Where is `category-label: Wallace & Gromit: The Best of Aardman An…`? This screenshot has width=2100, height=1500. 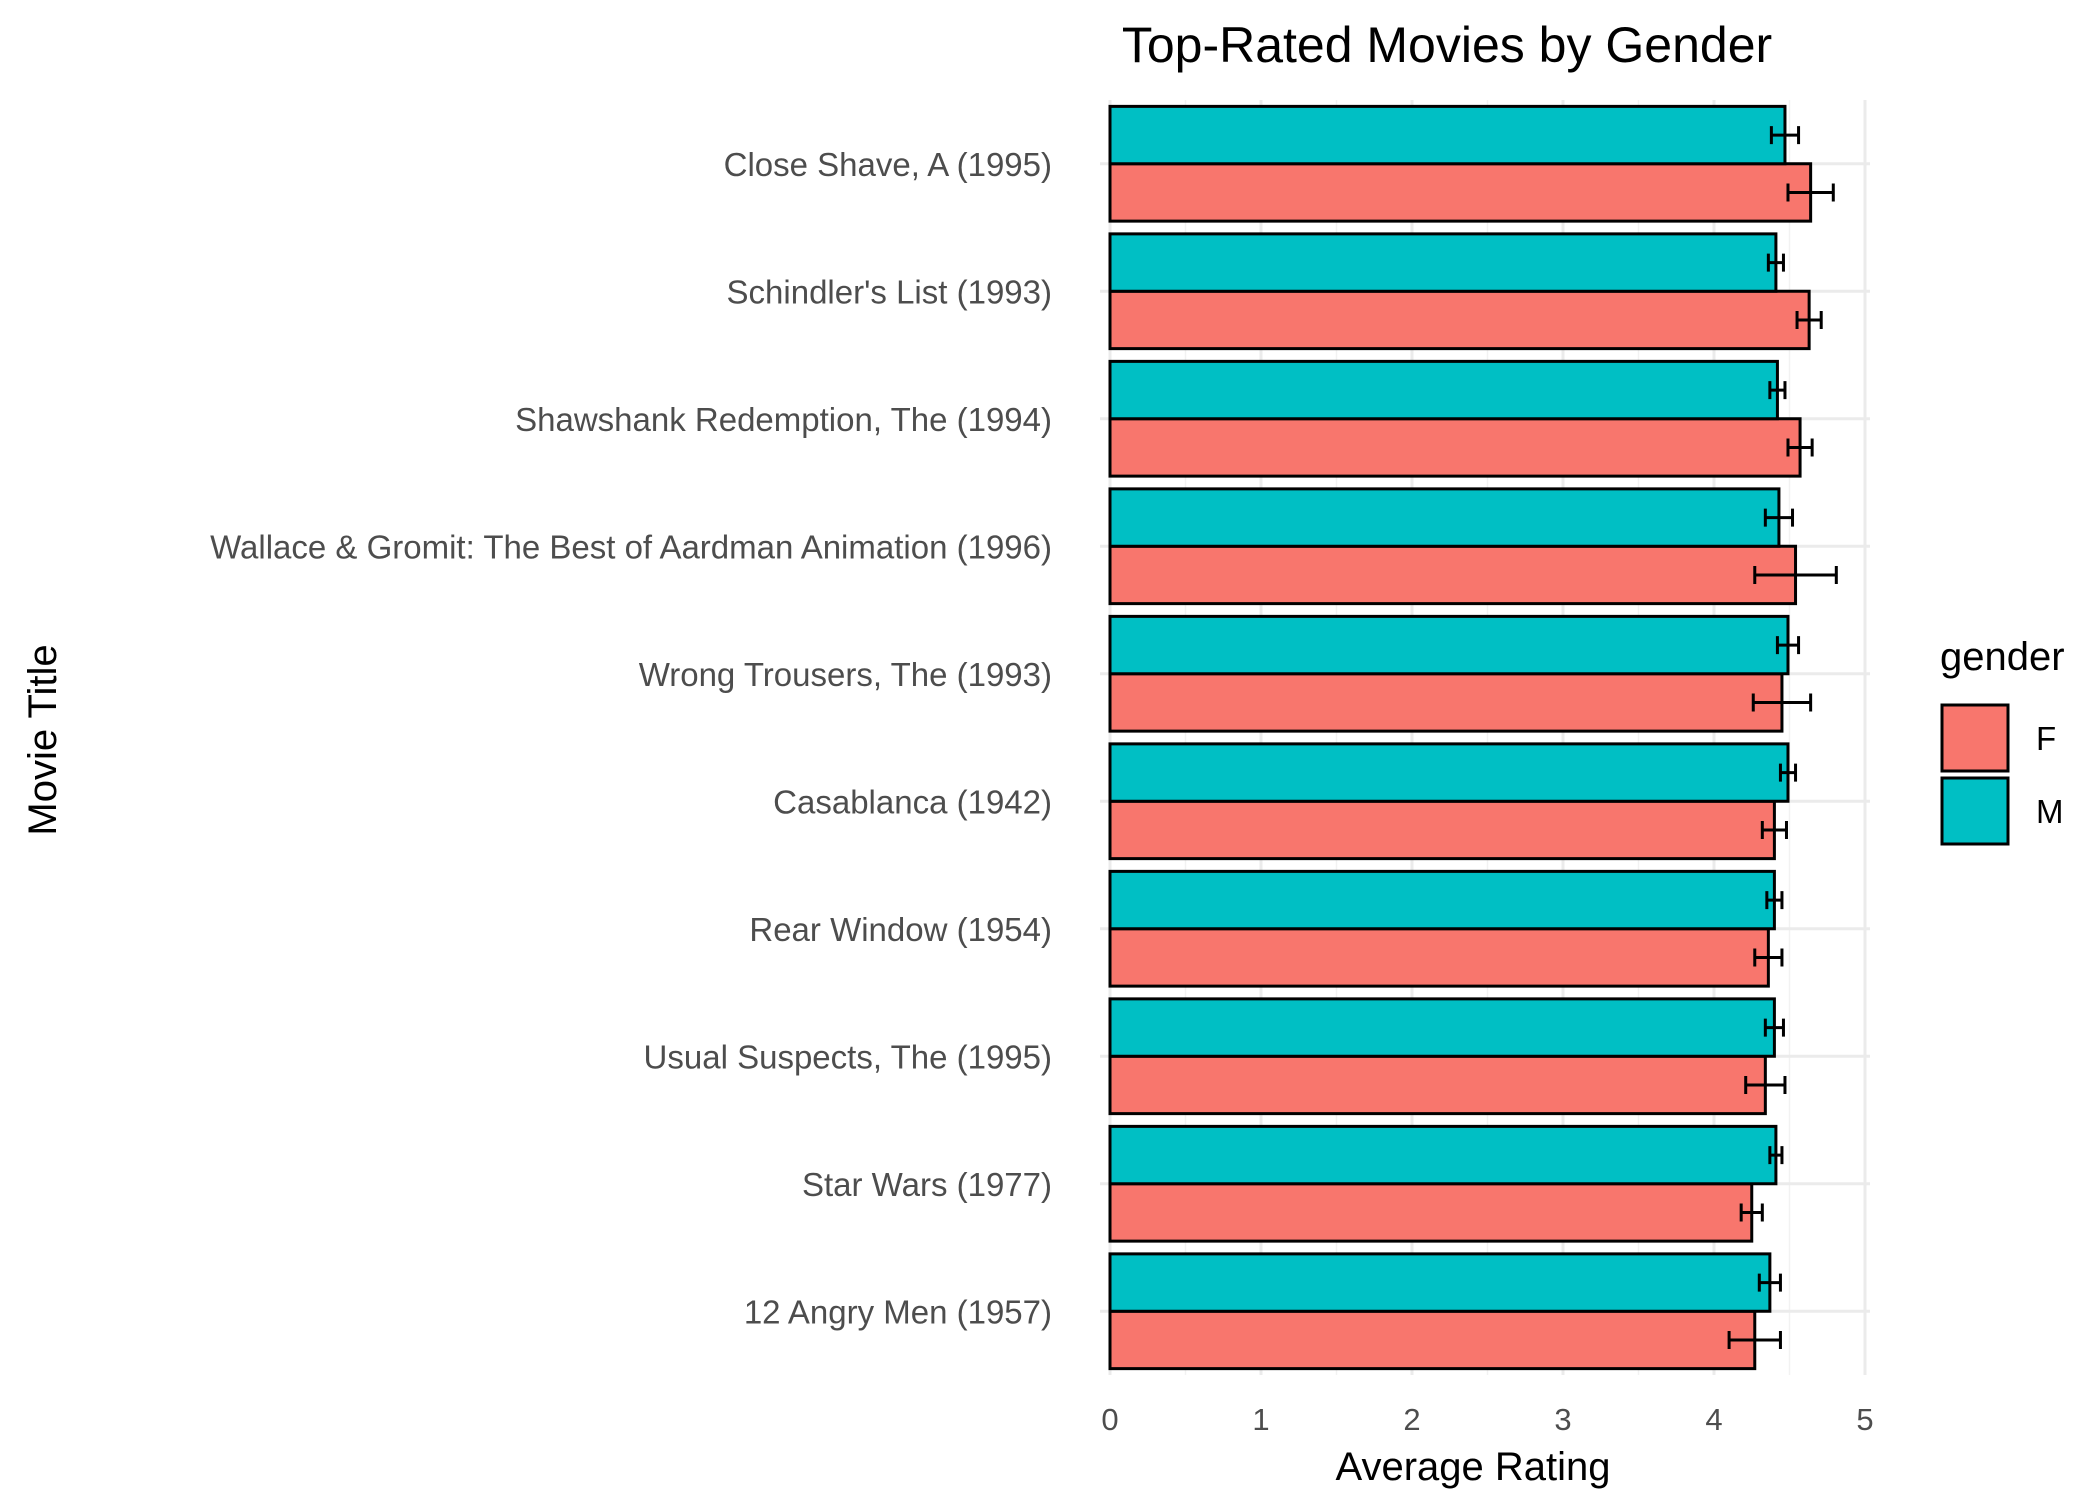
category-label: Wallace & Gromit: The Best of Aardman An… is located at coordinates (631, 546).